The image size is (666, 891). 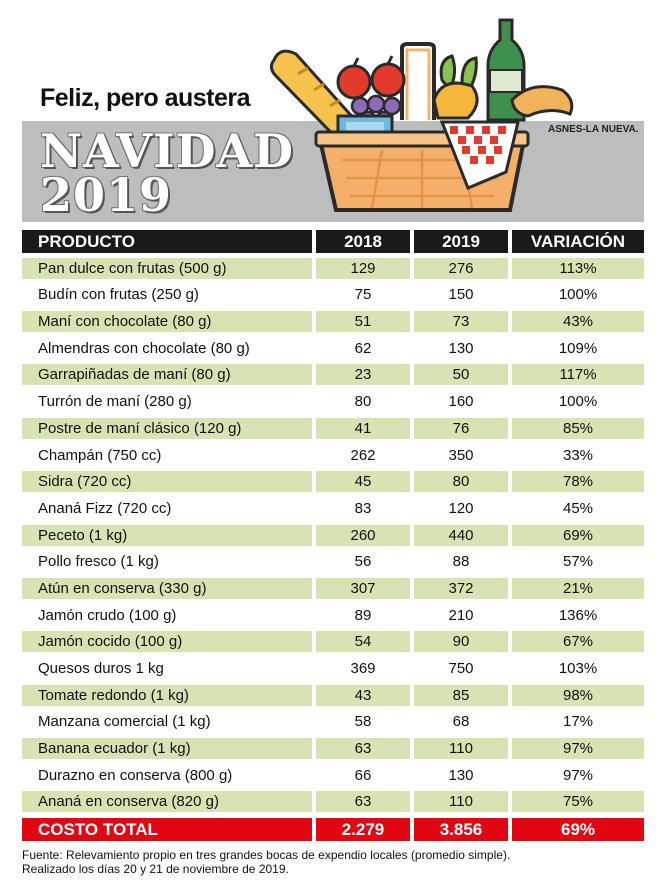 I want to click on table-row-cell-3: 17%, so click(x=578, y=722).